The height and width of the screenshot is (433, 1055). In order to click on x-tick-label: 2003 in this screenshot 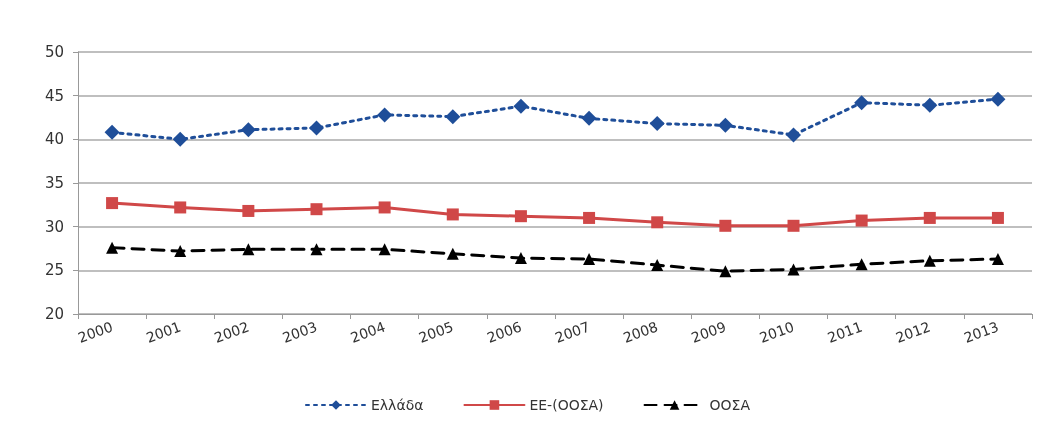, I will do `click(300, 332)`.